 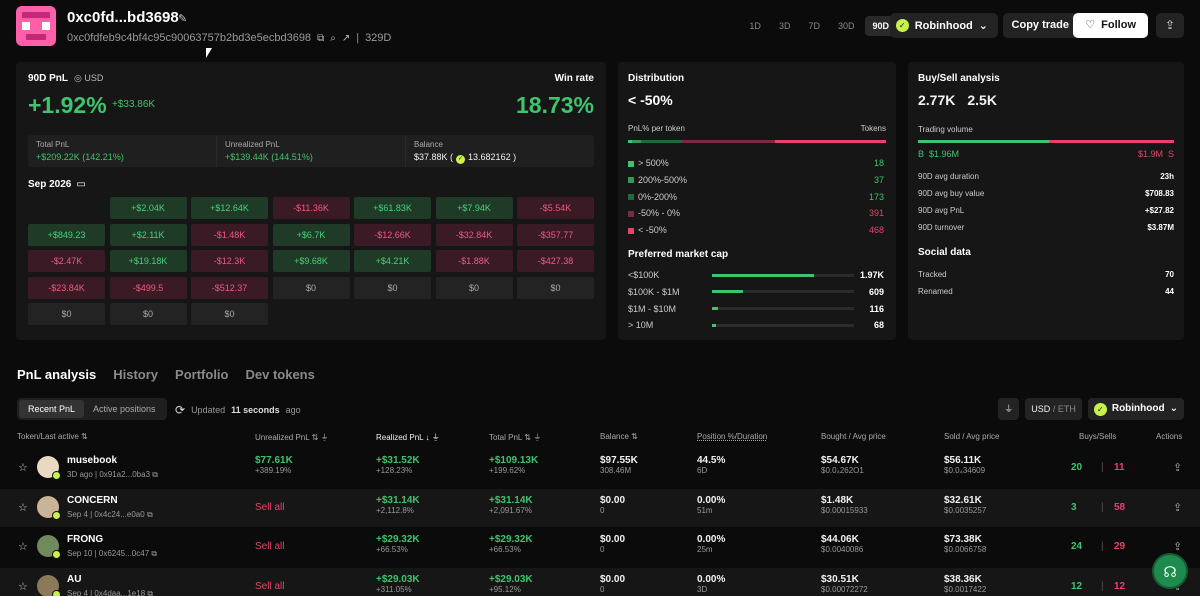 What do you see at coordinates (124, 409) in the screenshot?
I see `subtab-active-positions: Active positions` at bounding box center [124, 409].